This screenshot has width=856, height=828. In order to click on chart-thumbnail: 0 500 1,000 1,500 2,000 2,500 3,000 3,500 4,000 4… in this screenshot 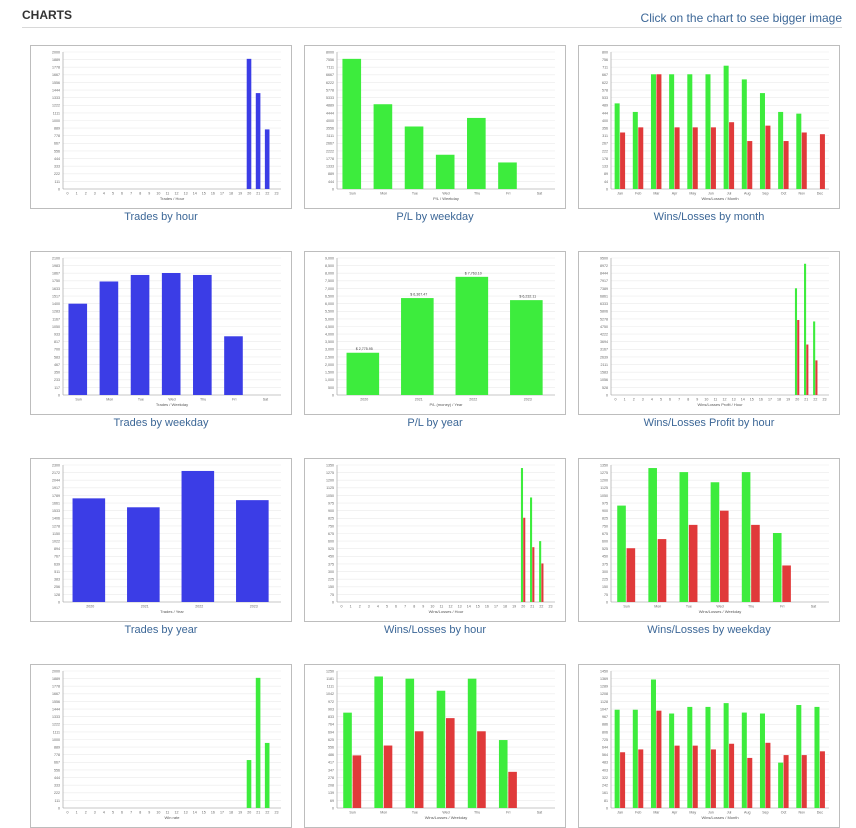, I will do `click(435, 333)`.